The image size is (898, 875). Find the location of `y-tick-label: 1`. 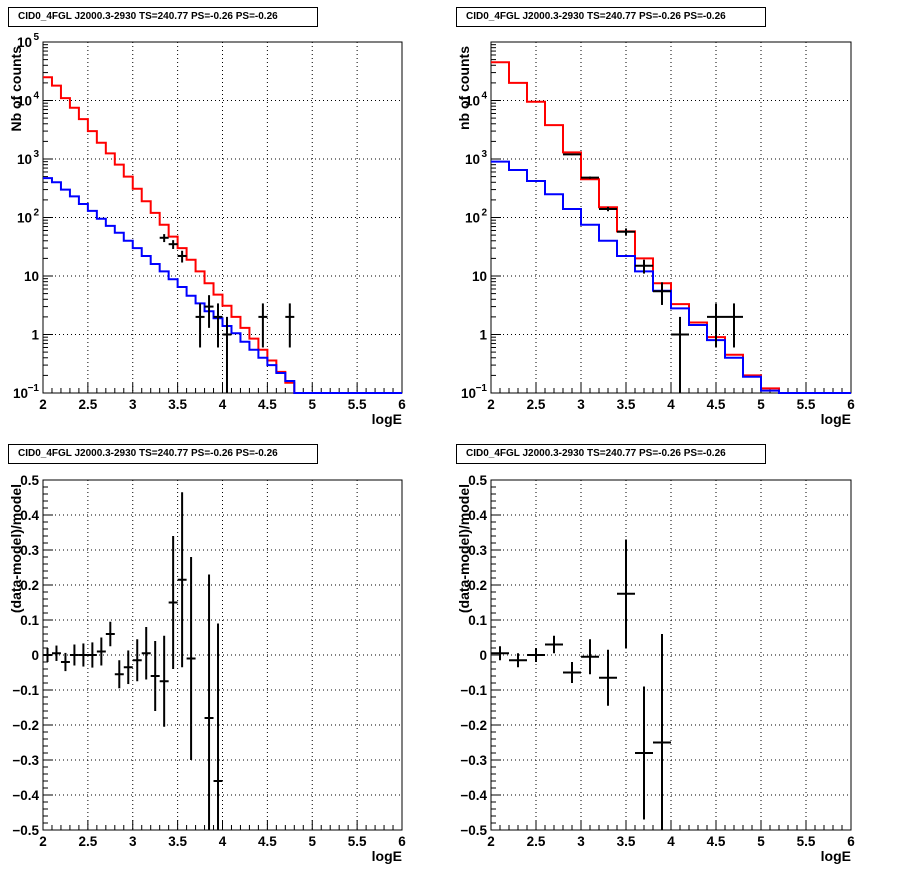

y-tick-label: 1 is located at coordinates (35, 335).